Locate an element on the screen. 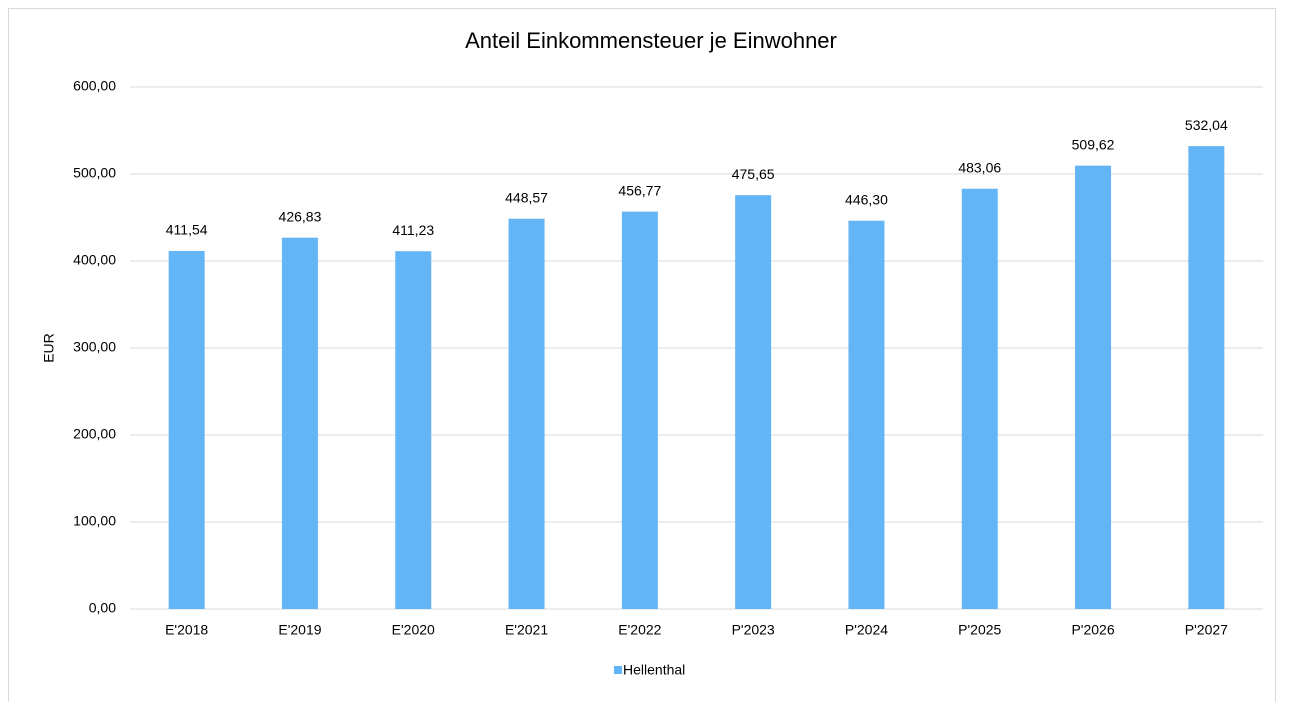  x-tick-label: P'2026 is located at coordinates (1092, 630).